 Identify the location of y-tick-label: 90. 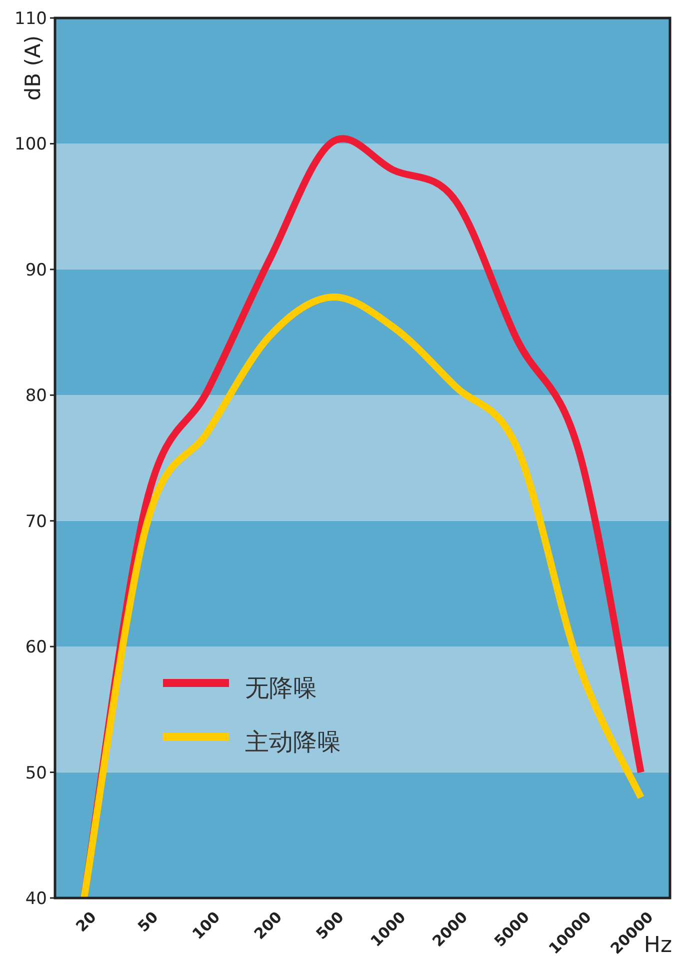
(36, 270).